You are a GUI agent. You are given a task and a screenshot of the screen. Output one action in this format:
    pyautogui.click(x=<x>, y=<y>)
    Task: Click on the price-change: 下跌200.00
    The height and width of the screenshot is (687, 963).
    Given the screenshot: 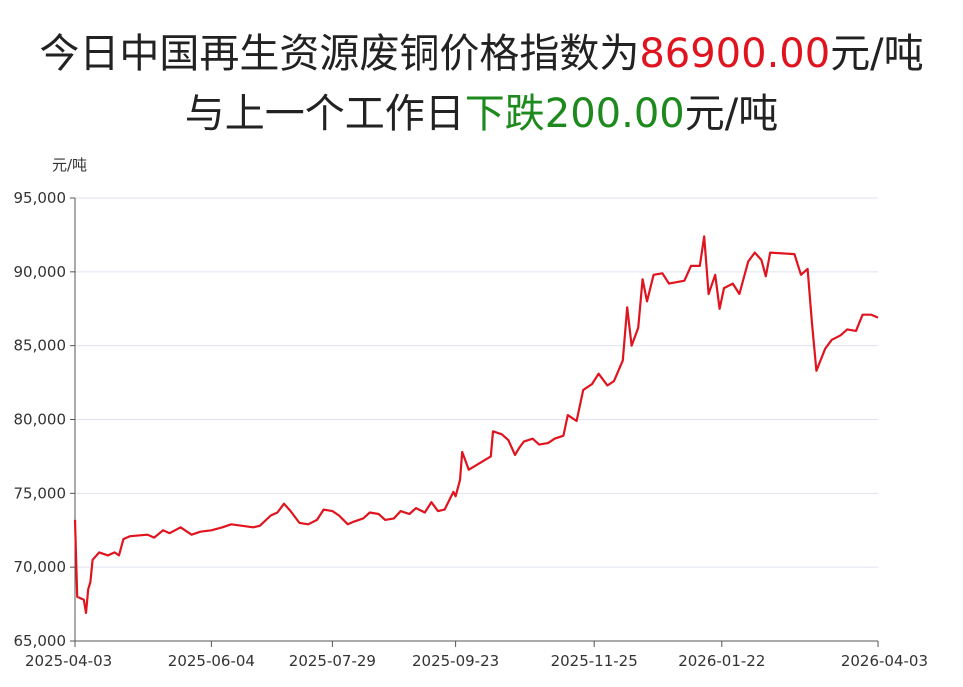 What is the action you would take?
    pyautogui.click(x=574, y=114)
    